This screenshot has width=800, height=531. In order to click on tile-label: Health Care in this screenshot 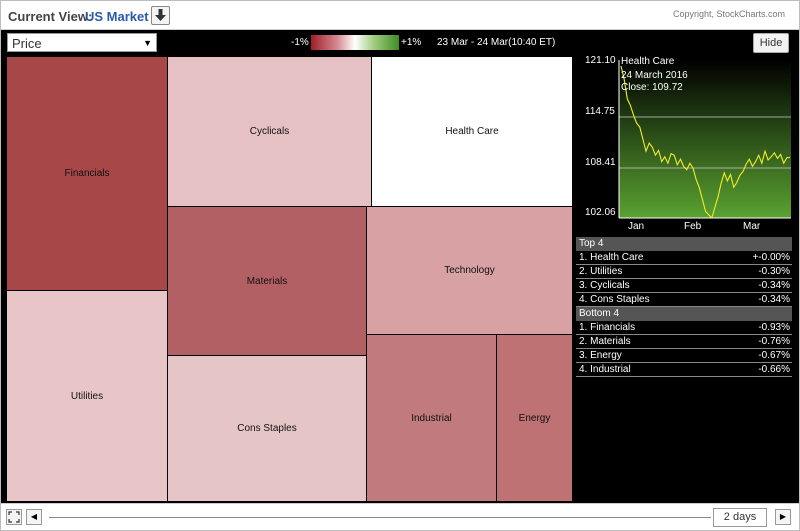, I will do `click(472, 131)`.